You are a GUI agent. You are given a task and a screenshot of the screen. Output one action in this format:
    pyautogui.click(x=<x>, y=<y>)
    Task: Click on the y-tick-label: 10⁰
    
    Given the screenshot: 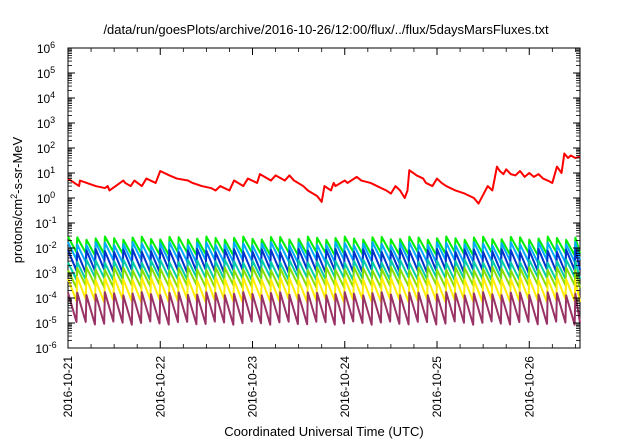 What is the action you would take?
    pyautogui.click(x=46, y=198)
    